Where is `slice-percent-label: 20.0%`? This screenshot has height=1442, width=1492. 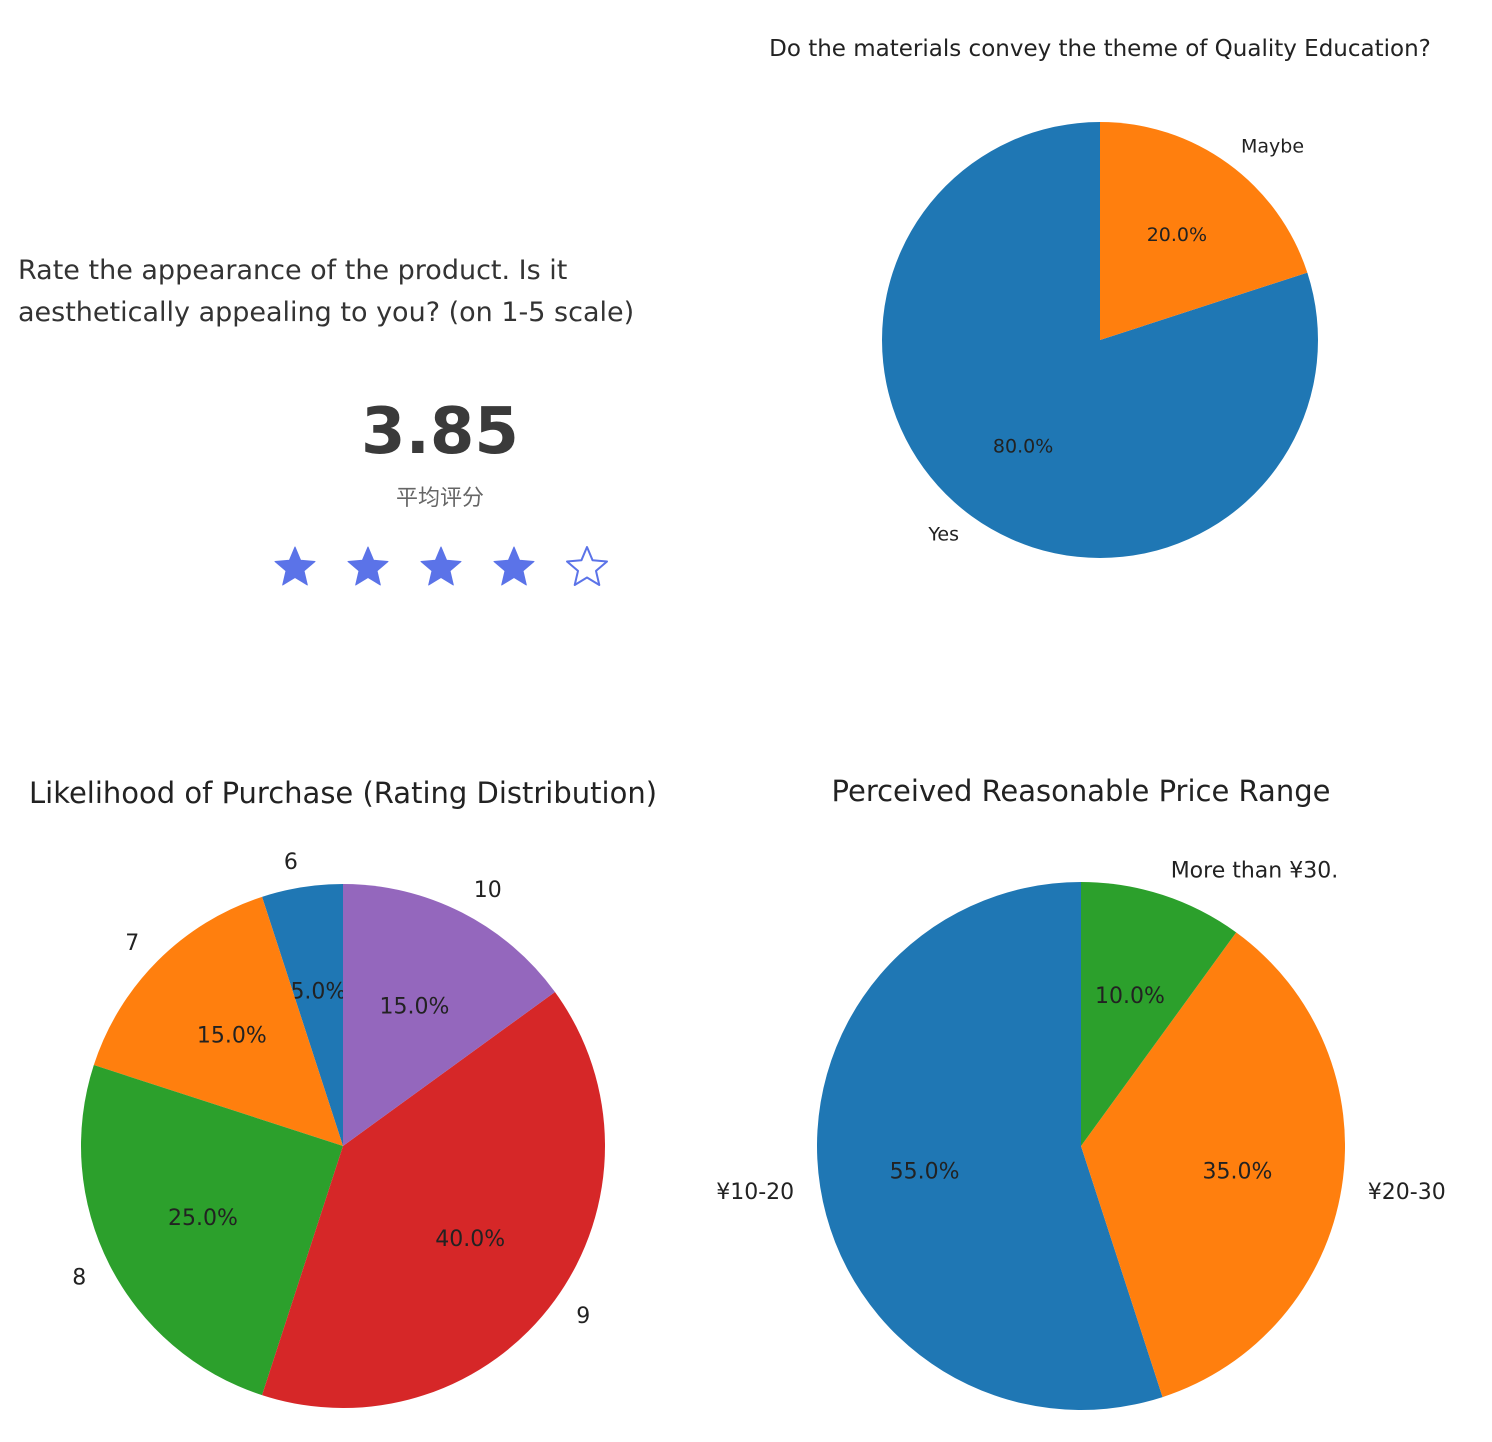
slice-percent-label: 20.0% is located at coordinates (1177, 235).